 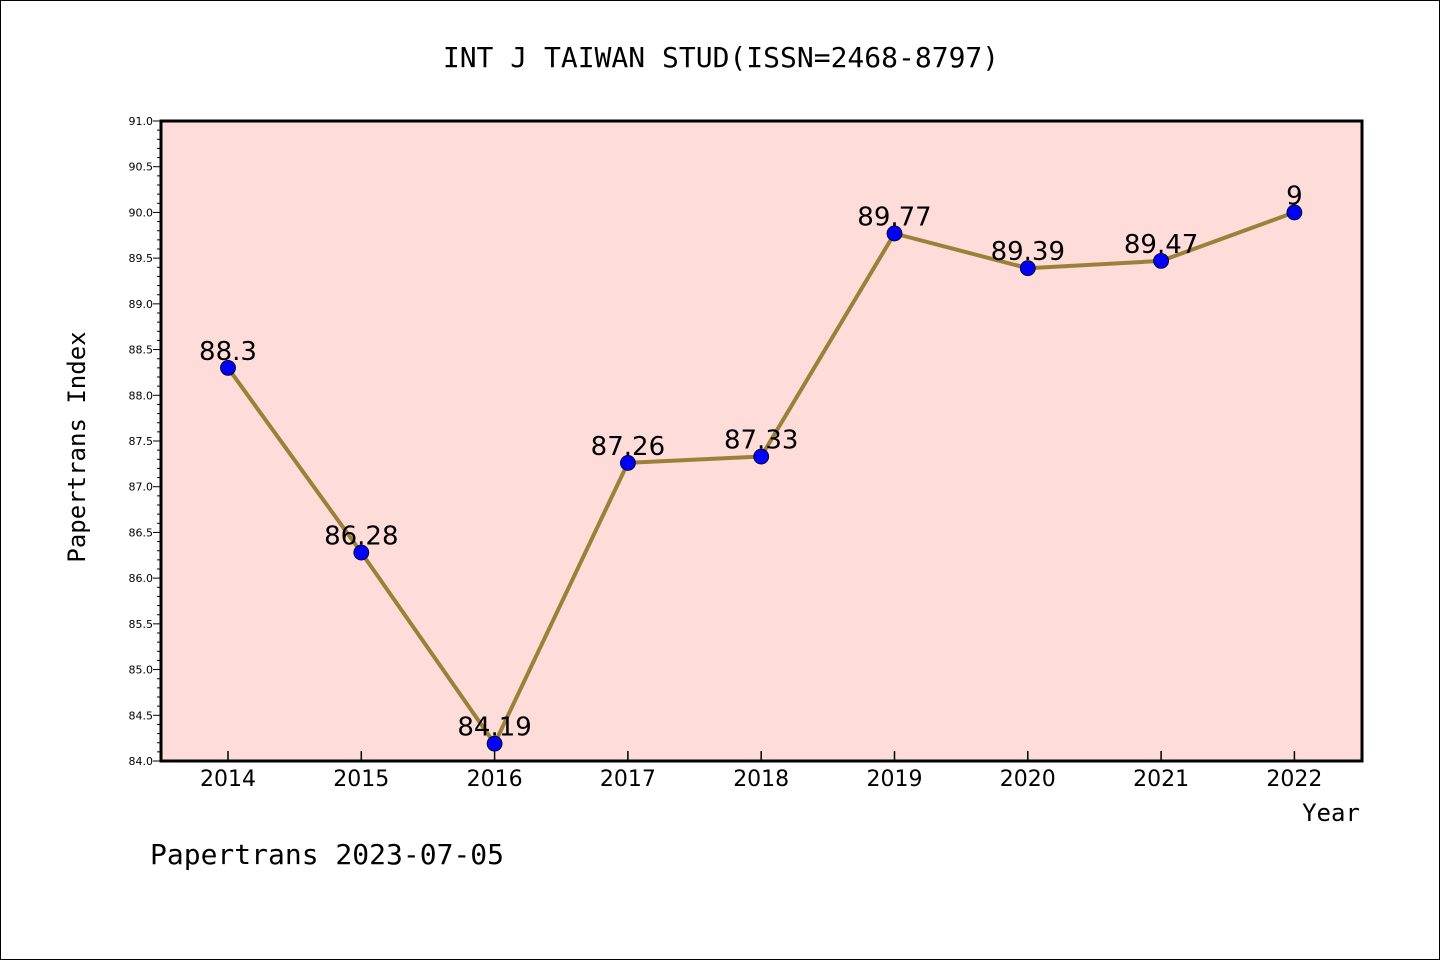 What do you see at coordinates (141, 487) in the screenshot?
I see `y-tick-label: 87.0` at bounding box center [141, 487].